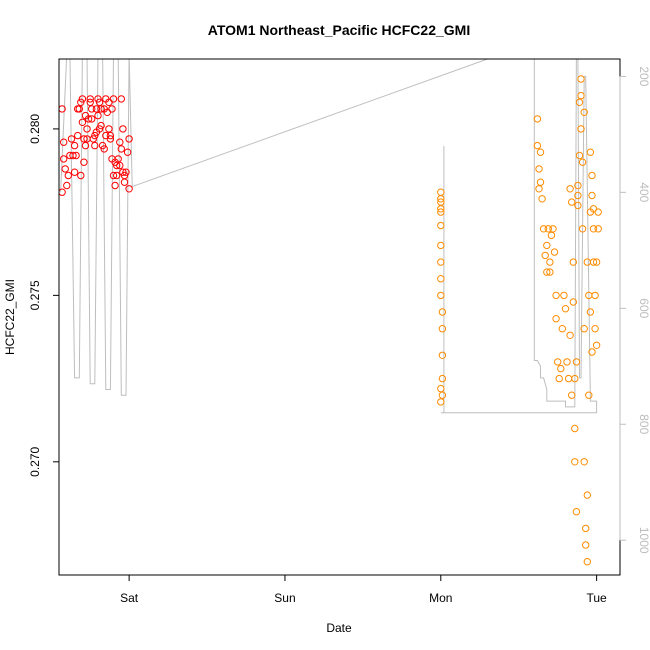 The image size is (650, 650). I want to click on y2-tick-label: 600, so click(643, 308).